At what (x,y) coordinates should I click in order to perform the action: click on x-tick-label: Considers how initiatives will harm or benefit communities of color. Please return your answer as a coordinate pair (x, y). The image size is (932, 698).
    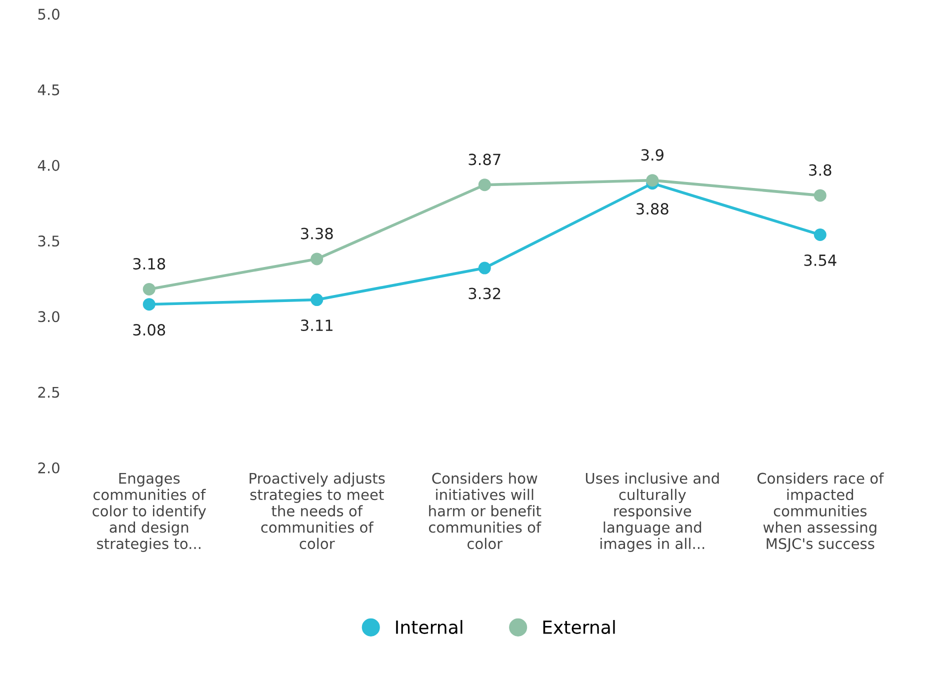
    Looking at the image, I should click on (485, 511).